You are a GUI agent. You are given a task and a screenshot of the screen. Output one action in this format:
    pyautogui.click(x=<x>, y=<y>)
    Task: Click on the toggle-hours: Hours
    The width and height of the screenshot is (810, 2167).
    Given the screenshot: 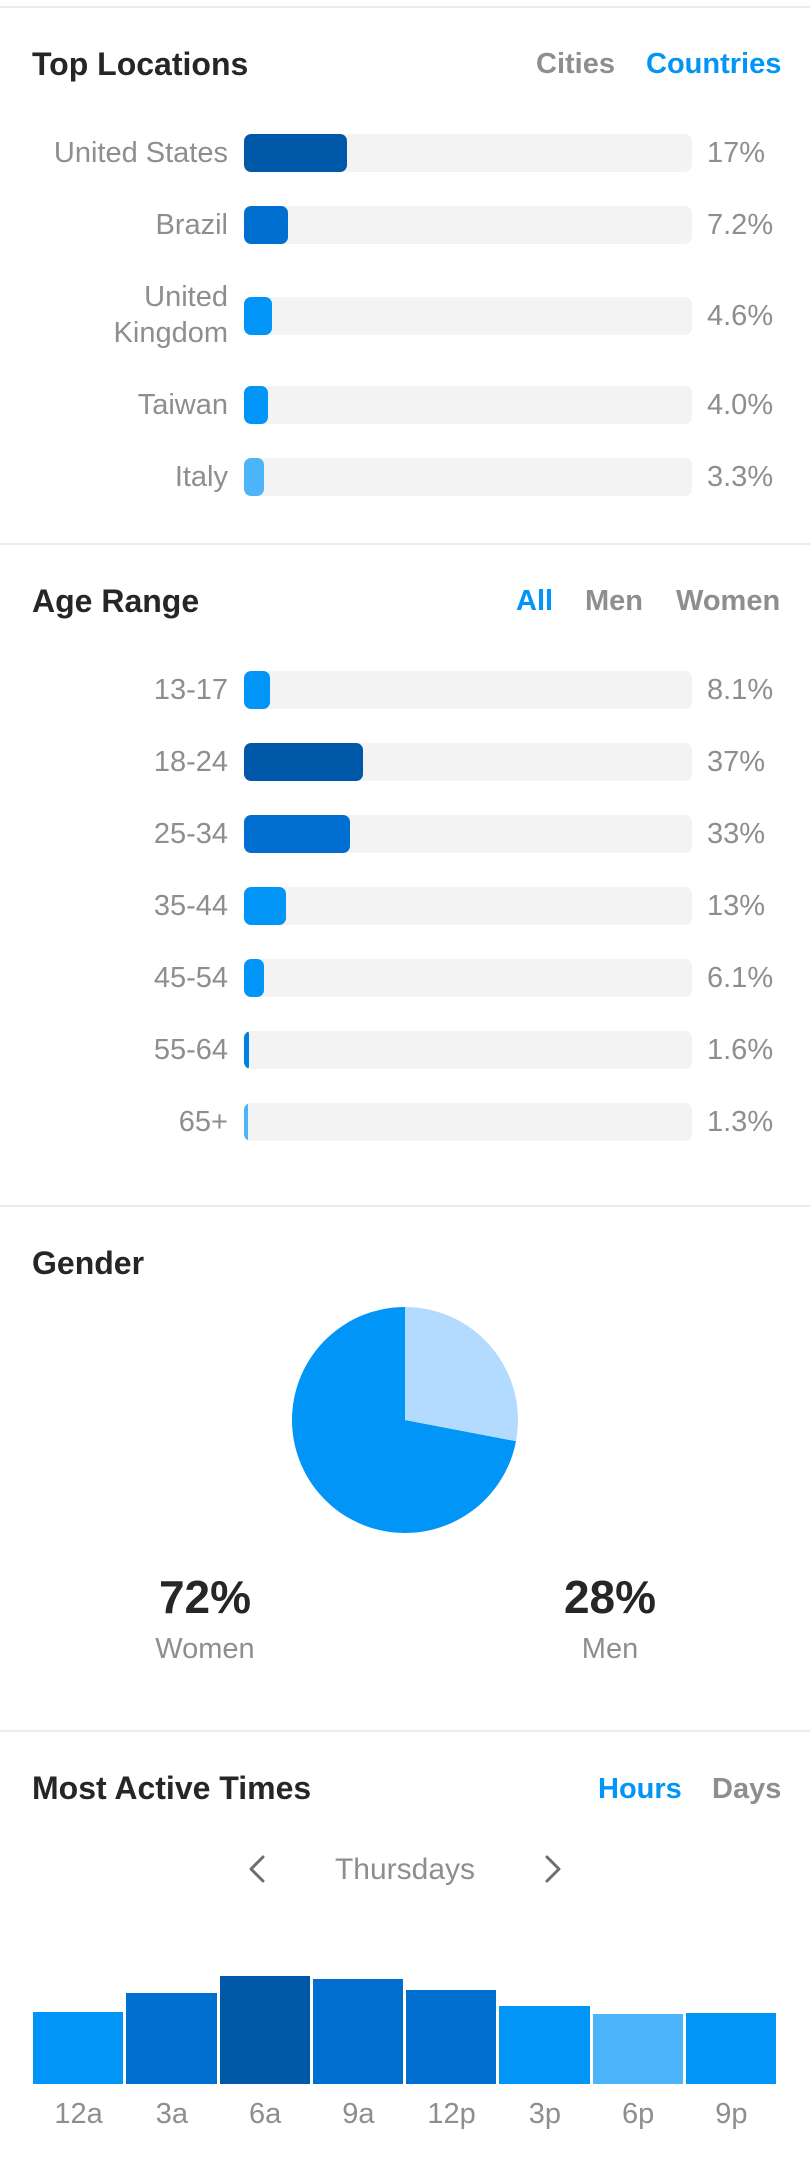 What is the action you would take?
    pyautogui.click(x=640, y=1789)
    